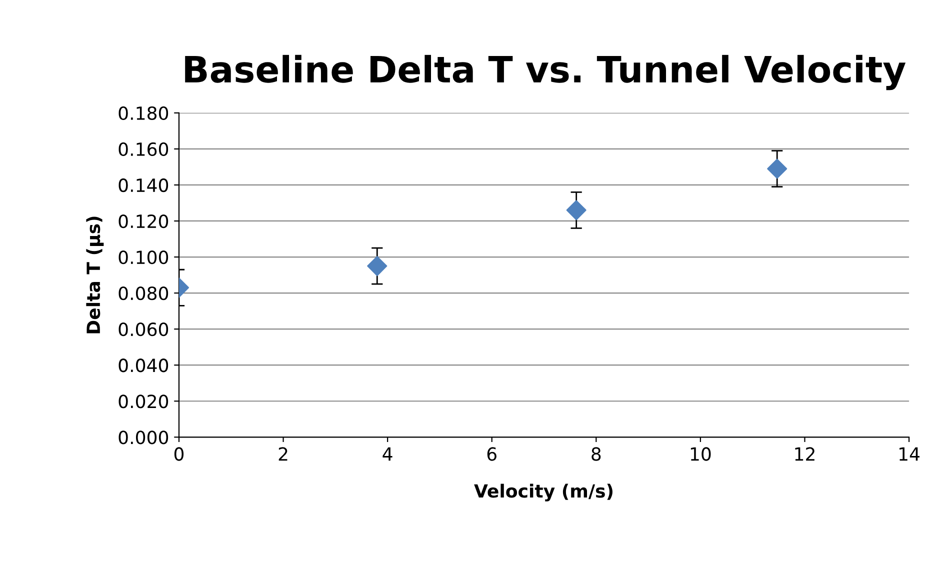  What do you see at coordinates (491, 454) in the screenshot?
I see `x-tick-label: 6` at bounding box center [491, 454].